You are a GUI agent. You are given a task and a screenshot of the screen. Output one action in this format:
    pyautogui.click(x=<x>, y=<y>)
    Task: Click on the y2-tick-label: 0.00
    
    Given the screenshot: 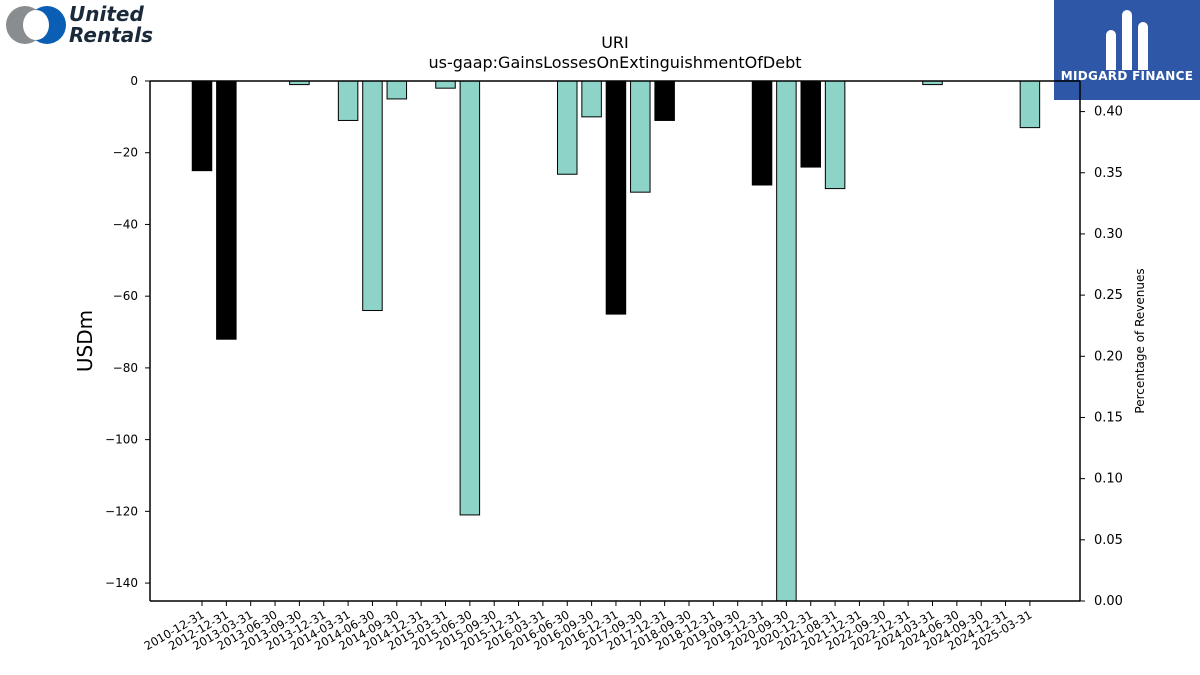 What is the action you would take?
    pyautogui.click(x=1108, y=601)
    